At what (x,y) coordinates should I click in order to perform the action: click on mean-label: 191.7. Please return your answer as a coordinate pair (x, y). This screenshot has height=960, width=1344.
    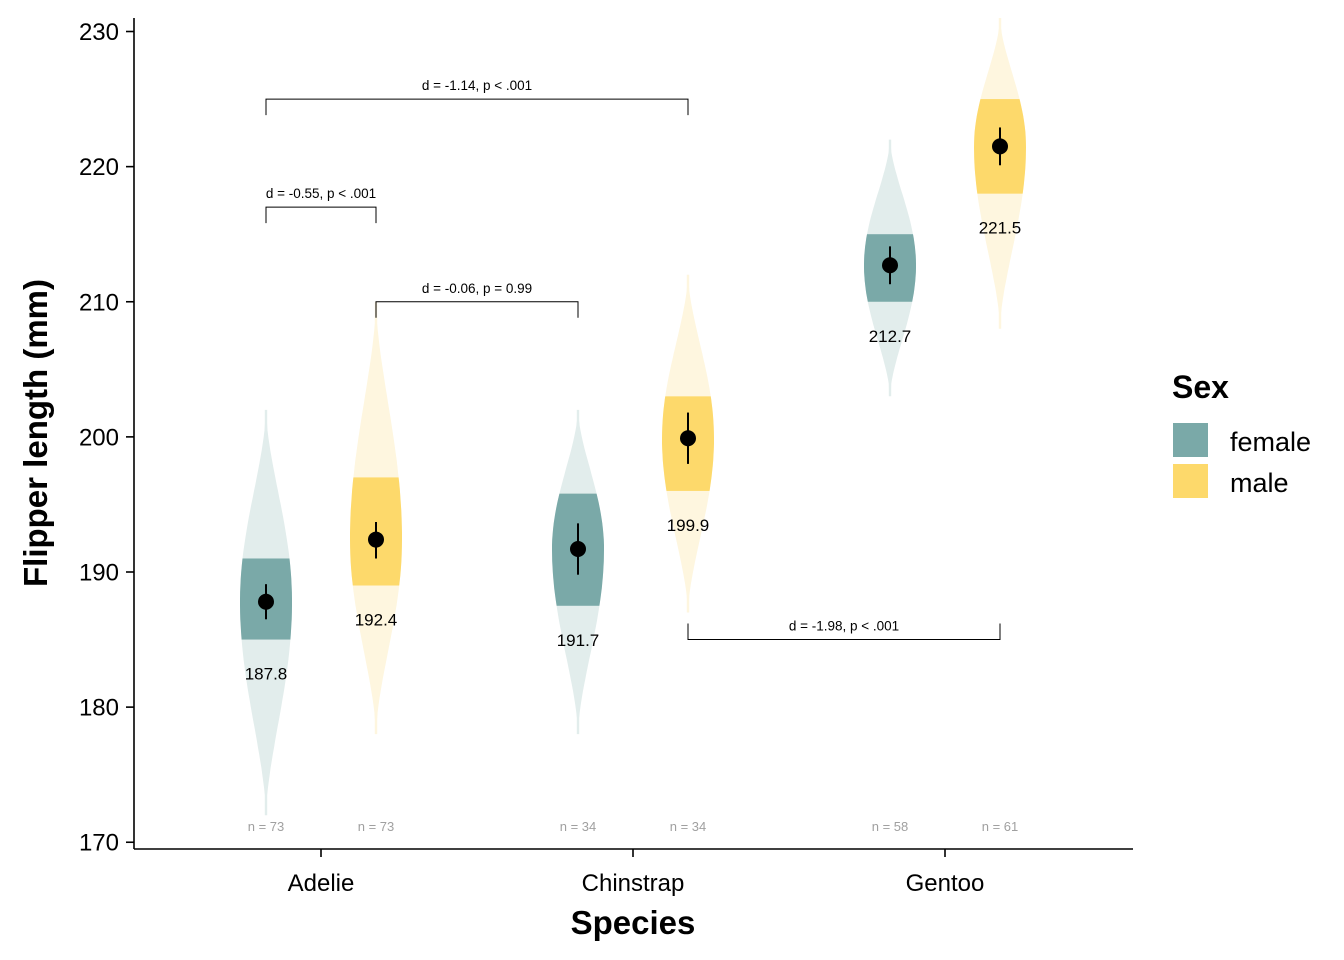
    Looking at the image, I should click on (578, 640).